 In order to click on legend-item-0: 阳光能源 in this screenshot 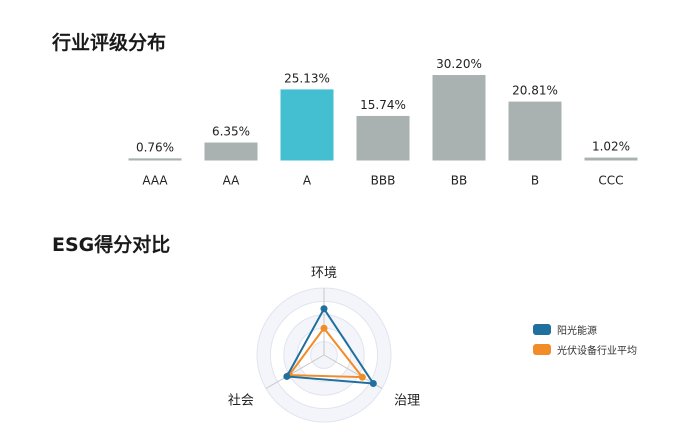, I will do `click(565, 329)`.